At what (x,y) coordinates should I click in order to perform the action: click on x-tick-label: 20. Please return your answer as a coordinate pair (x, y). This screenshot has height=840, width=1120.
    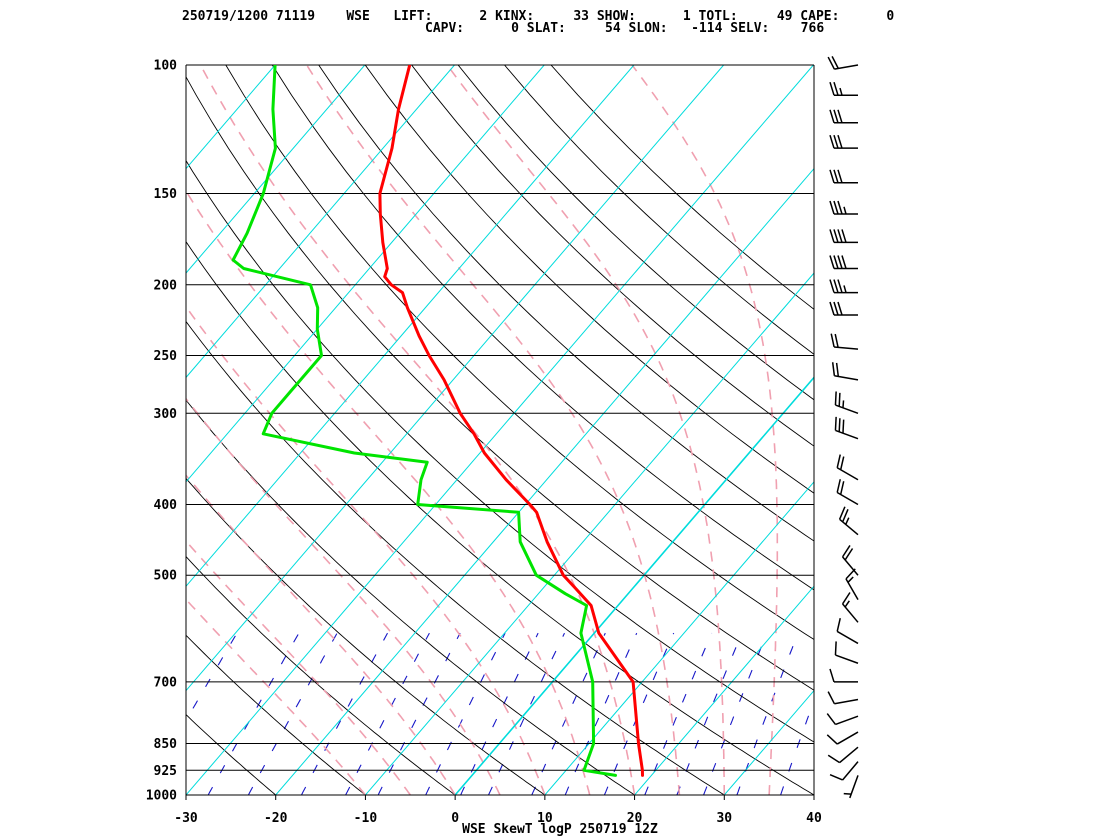
    Looking at the image, I should click on (635, 818).